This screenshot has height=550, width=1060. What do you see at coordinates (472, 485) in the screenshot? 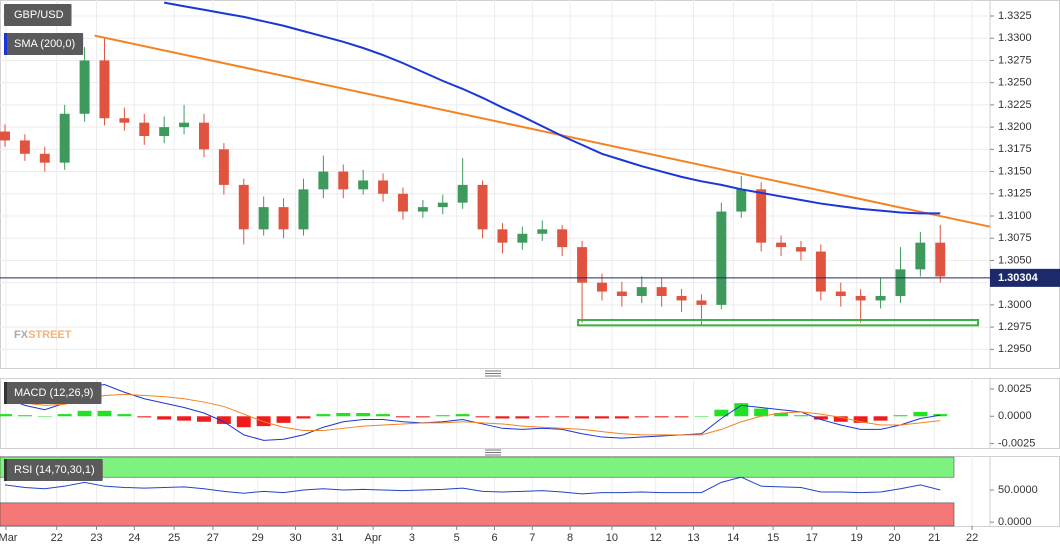
I see `rsi-line` at bounding box center [472, 485].